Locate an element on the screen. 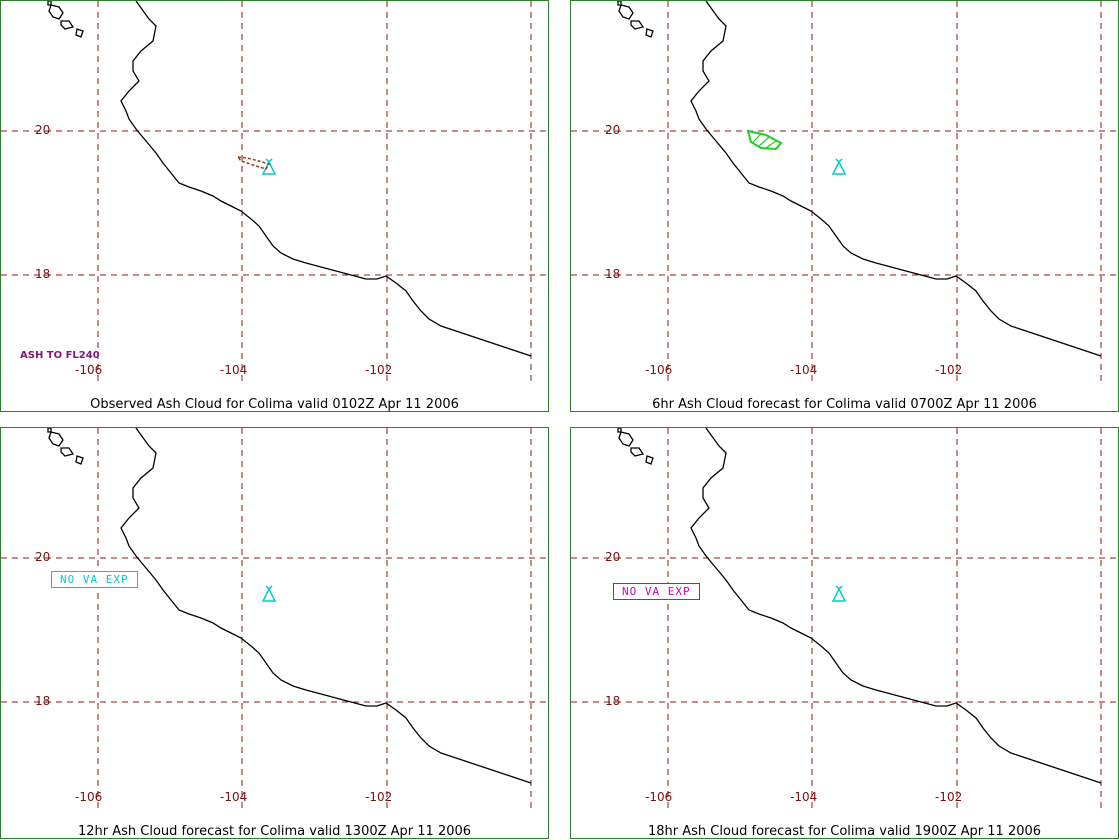  ash-altitude-note: ASH TO FL240 is located at coordinates (60, 355).